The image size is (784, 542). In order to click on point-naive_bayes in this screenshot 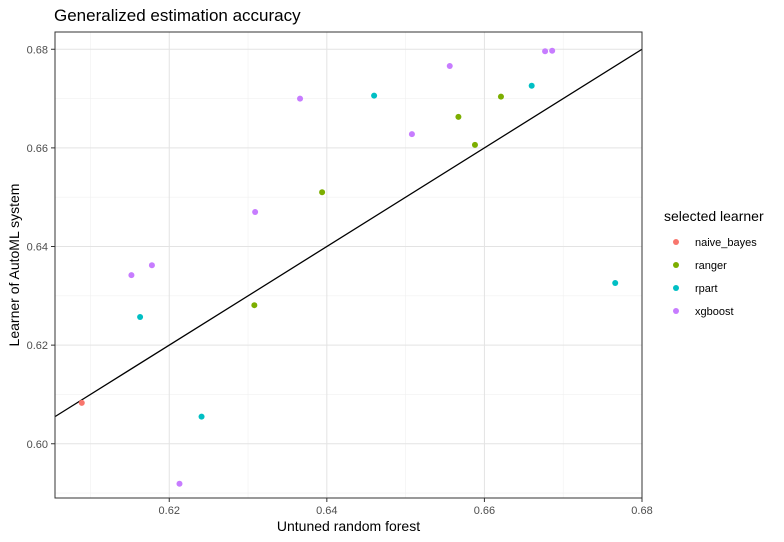, I will do `click(81, 402)`.